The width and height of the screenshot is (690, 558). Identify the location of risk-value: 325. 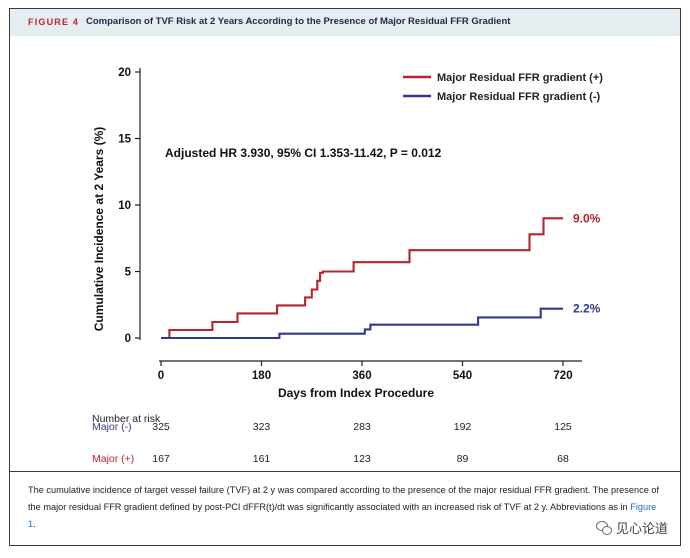
(161, 427).